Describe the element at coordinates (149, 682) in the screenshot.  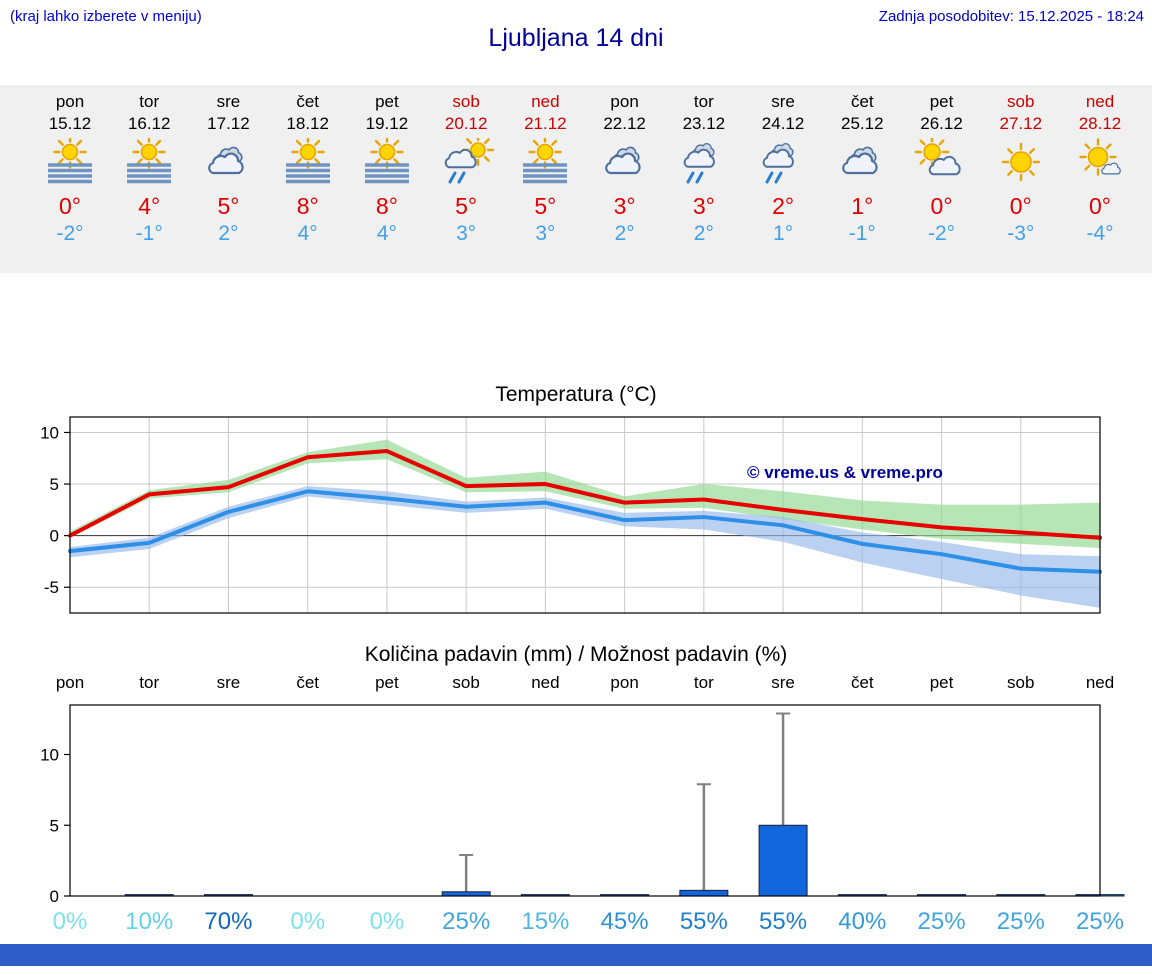
I see `precip-day-label: tor` at that location.